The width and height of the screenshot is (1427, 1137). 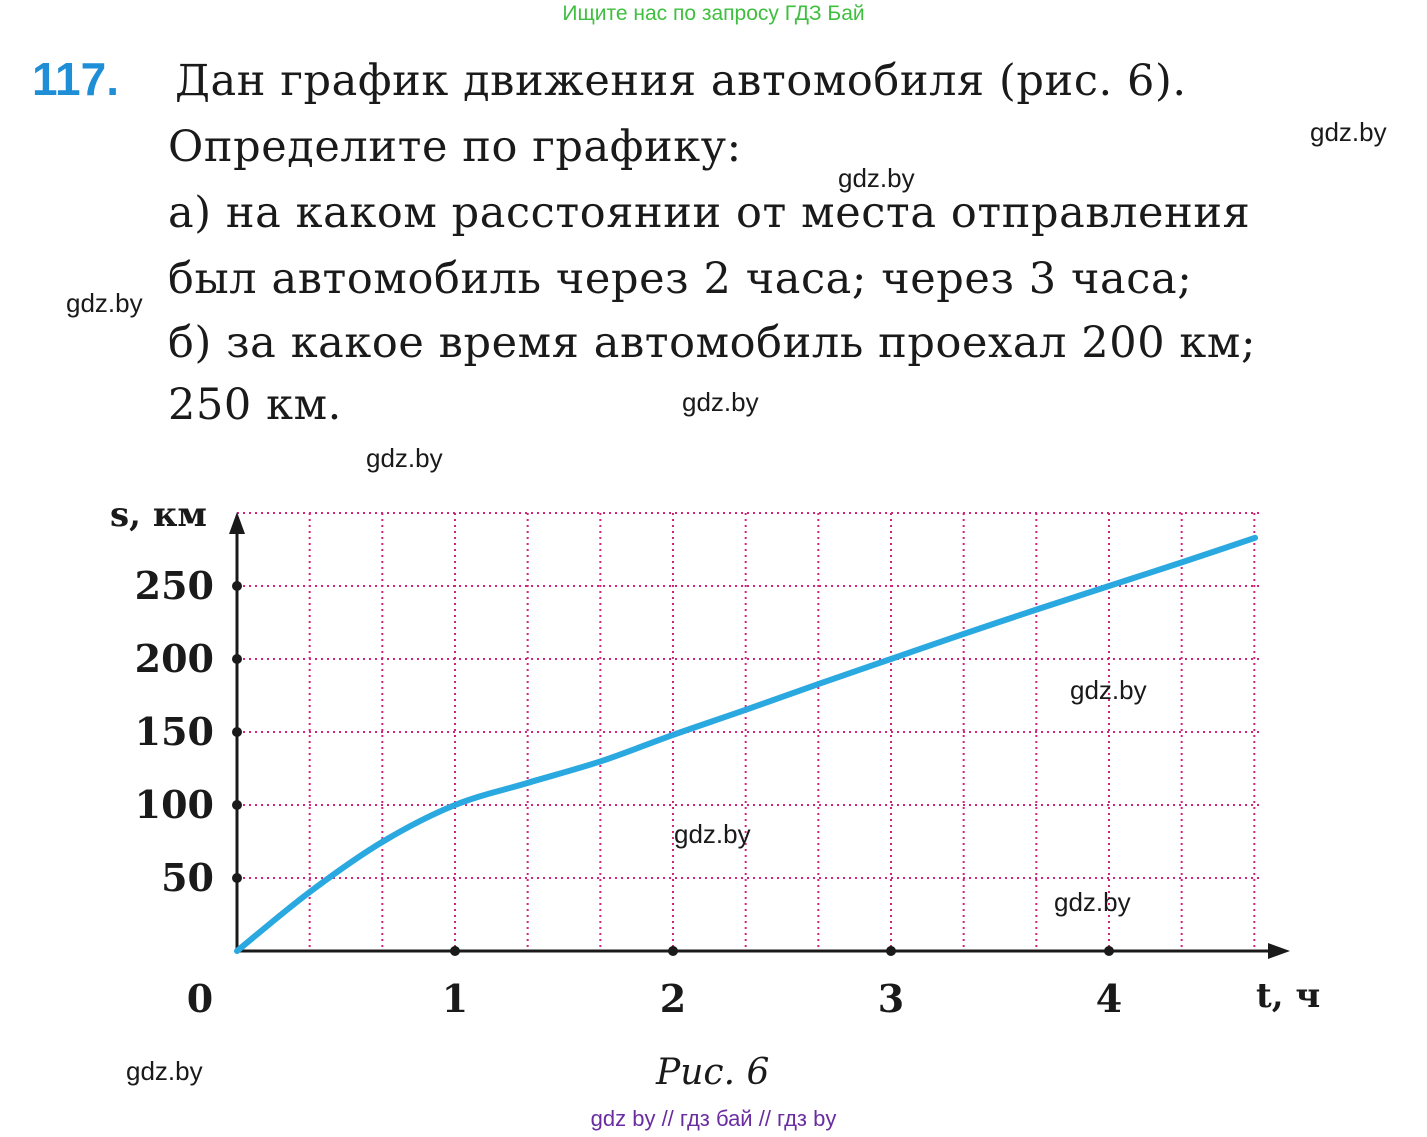 What do you see at coordinates (174, 658) in the screenshot?
I see `y-tick-label: 200` at bounding box center [174, 658].